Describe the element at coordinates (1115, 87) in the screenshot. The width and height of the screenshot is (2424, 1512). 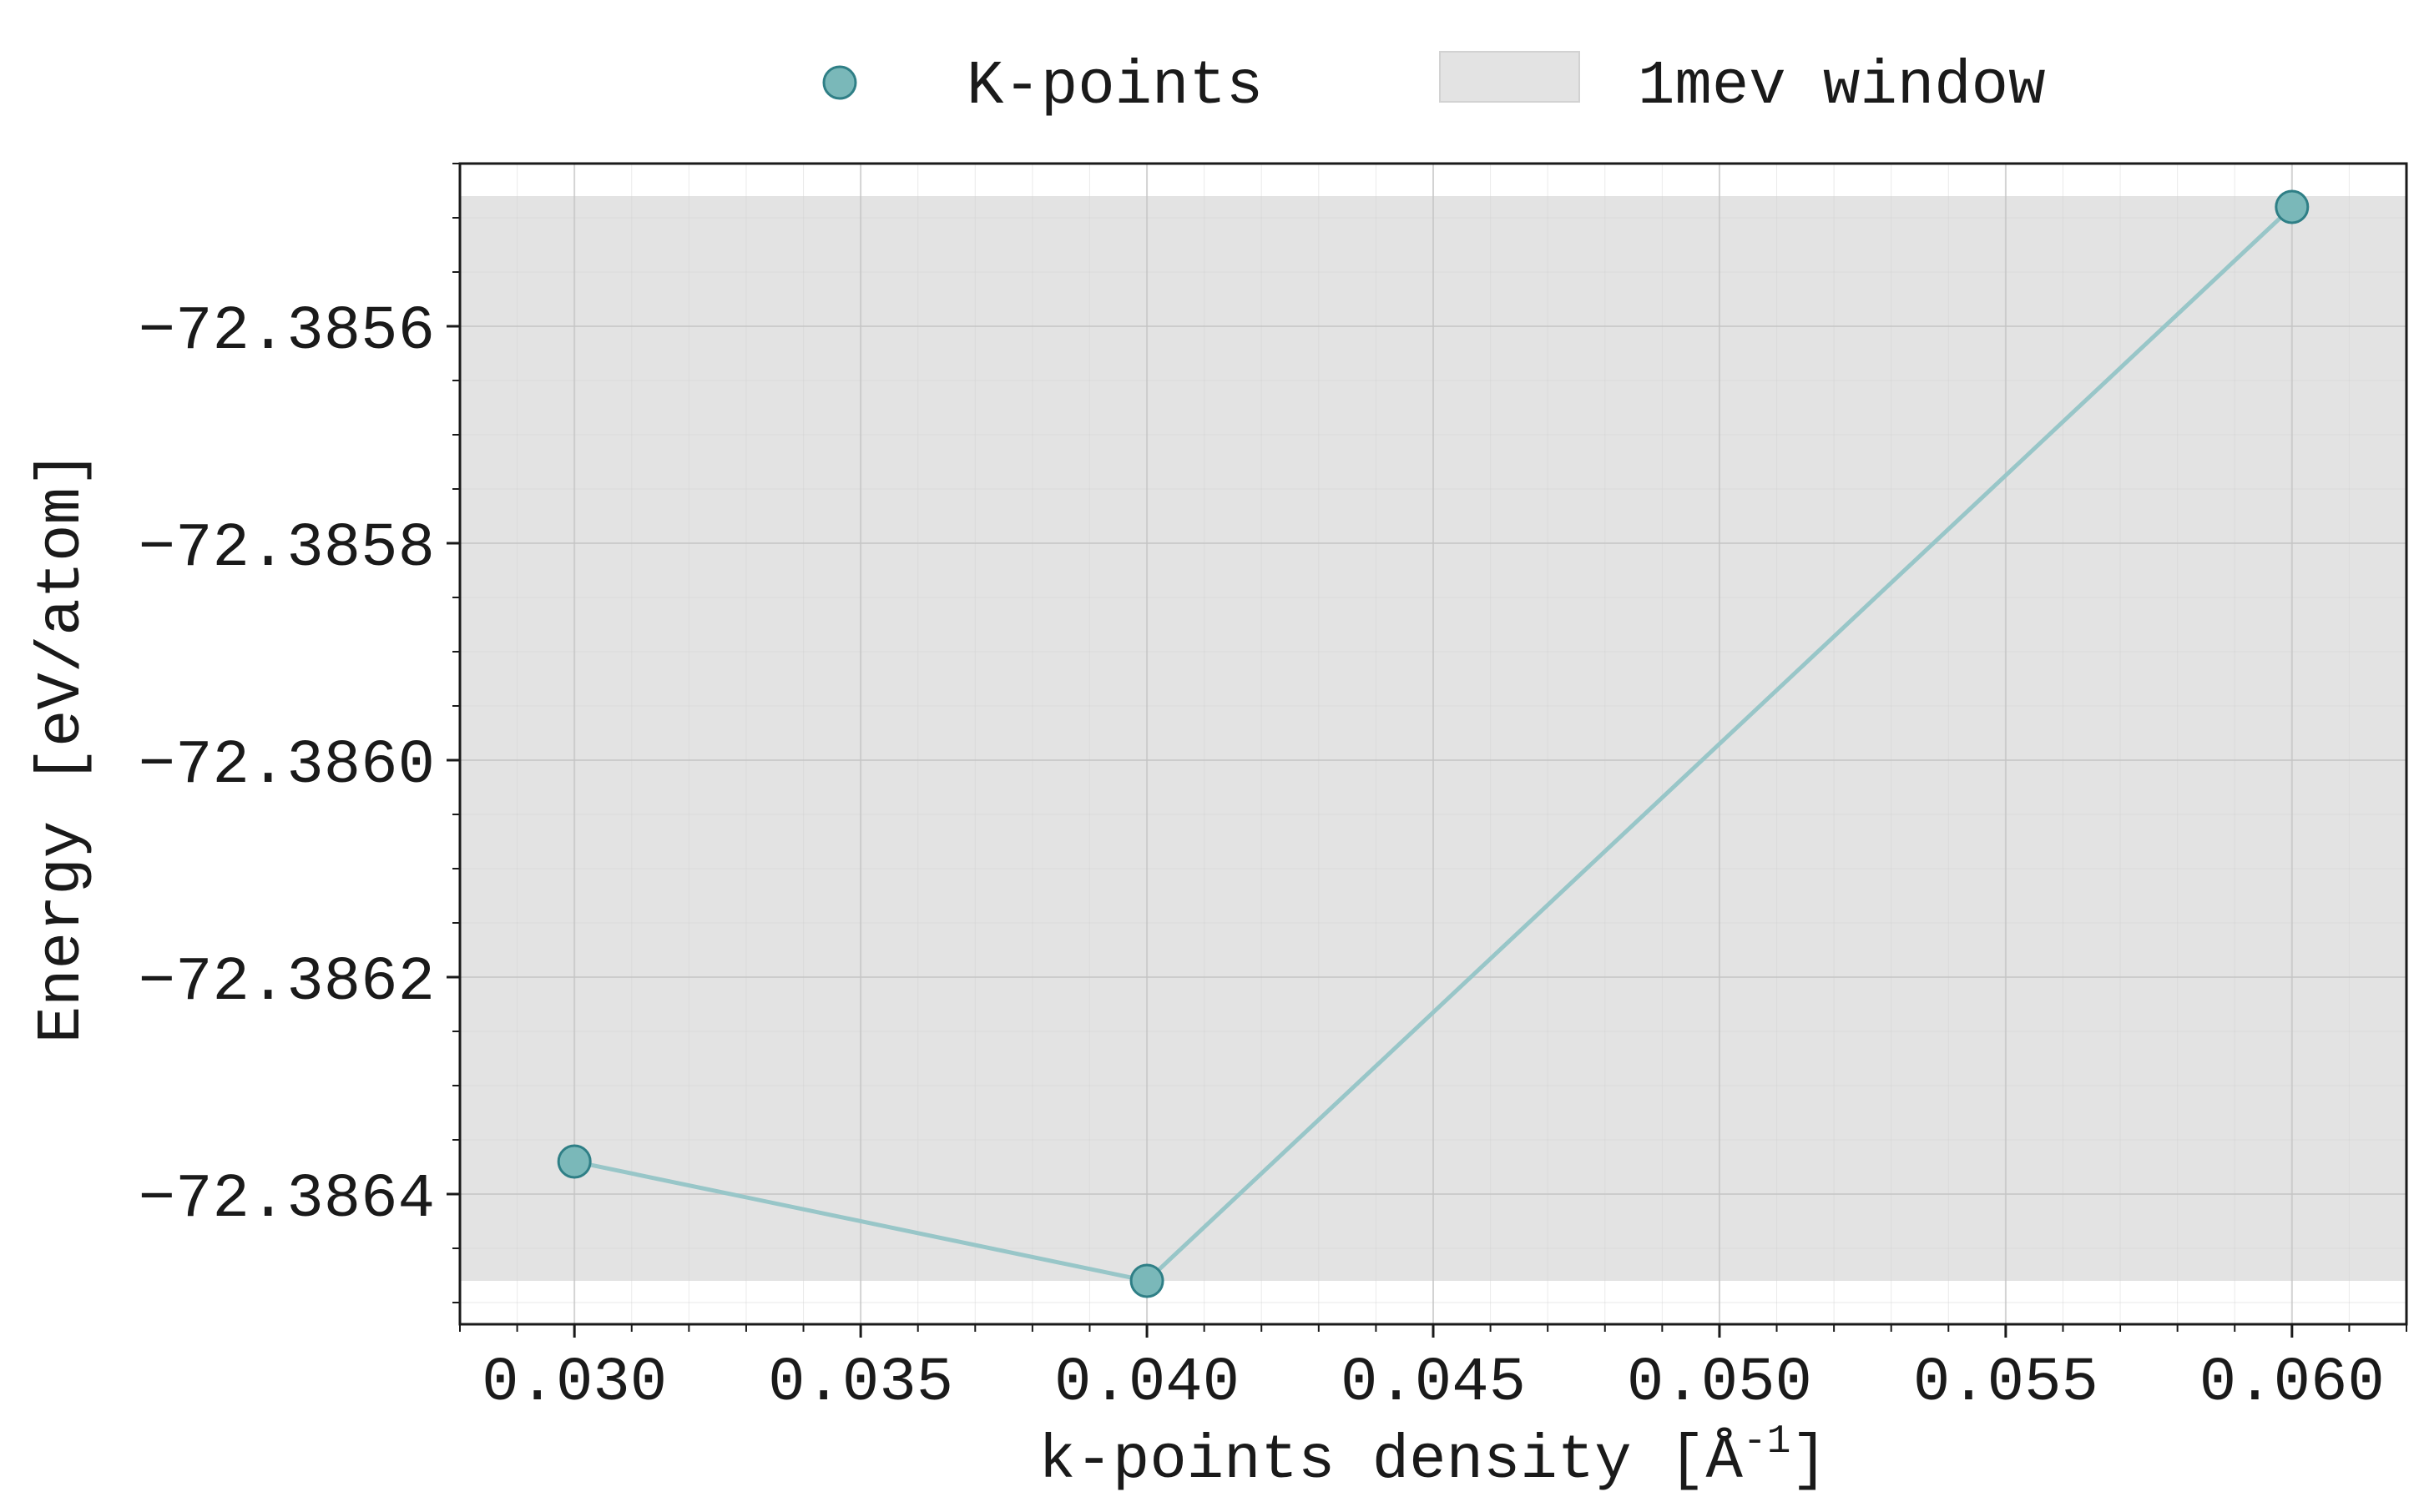
I see `legend-kpoints-label: K-points` at that location.